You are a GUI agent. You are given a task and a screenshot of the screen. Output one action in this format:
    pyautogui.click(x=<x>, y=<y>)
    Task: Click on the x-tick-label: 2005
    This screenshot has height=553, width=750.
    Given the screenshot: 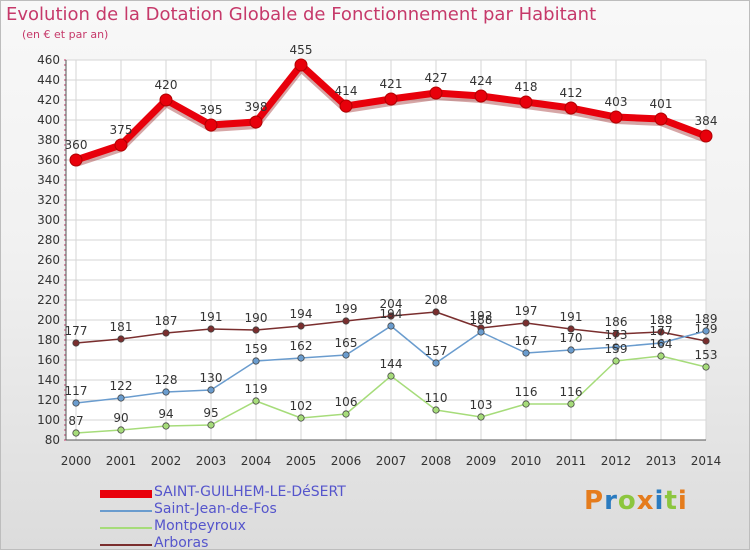 What is the action you would take?
    pyautogui.click(x=301, y=461)
    